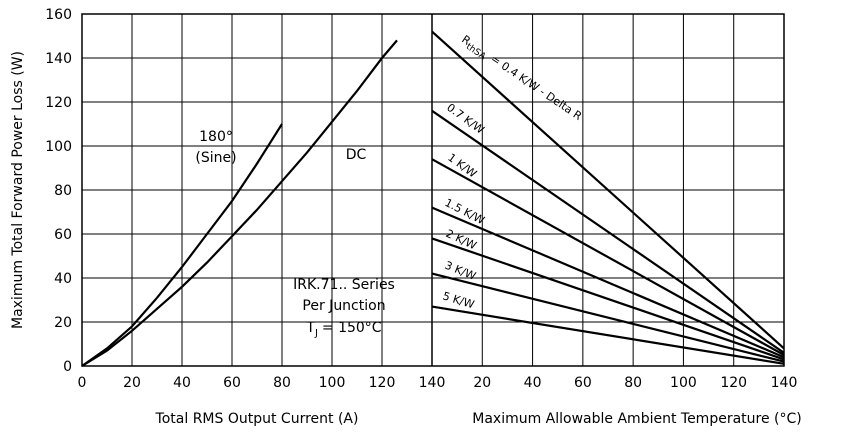 Image resolution: width=843 pixels, height=434 pixels. Describe the element at coordinates (232, 383) in the screenshot. I see `x-tick-label-left: 60` at that location.